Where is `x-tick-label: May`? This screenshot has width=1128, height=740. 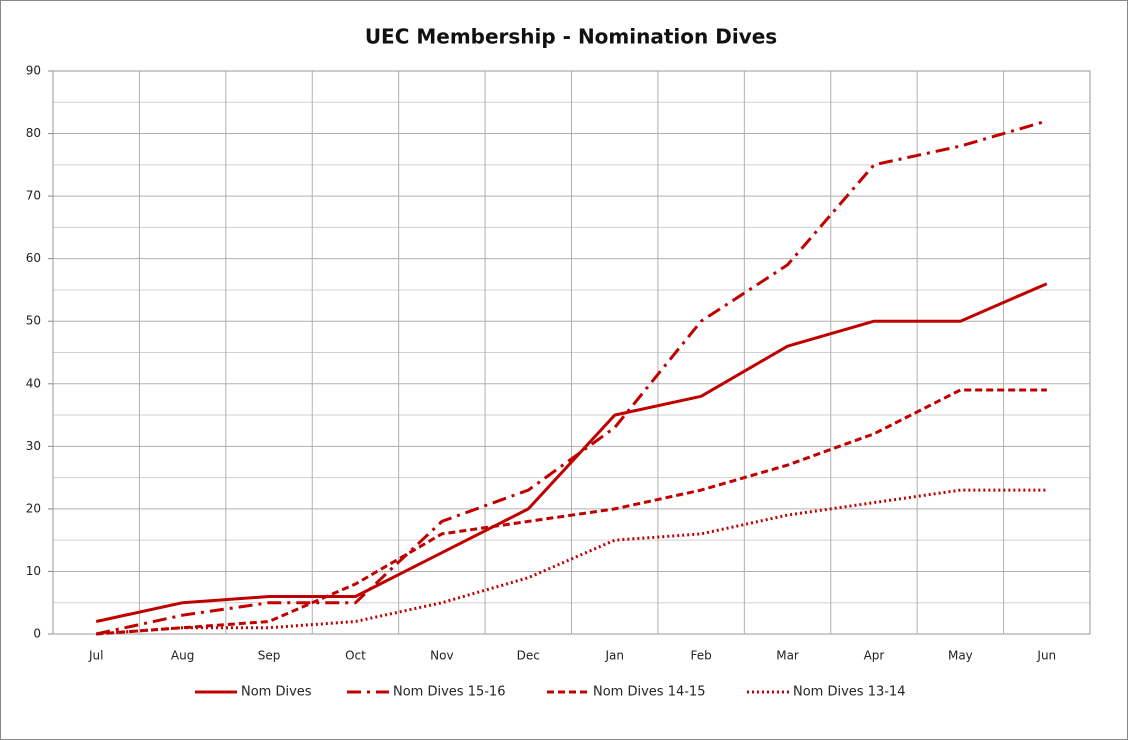
x-tick-label: May is located at coordinates (960, 656).